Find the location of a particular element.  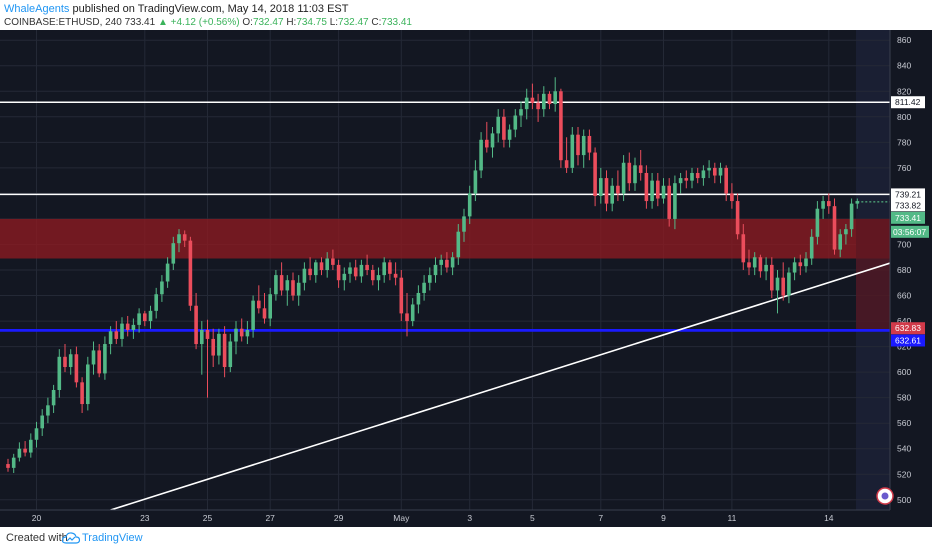

price-axis is located at coordinates (911, 278).